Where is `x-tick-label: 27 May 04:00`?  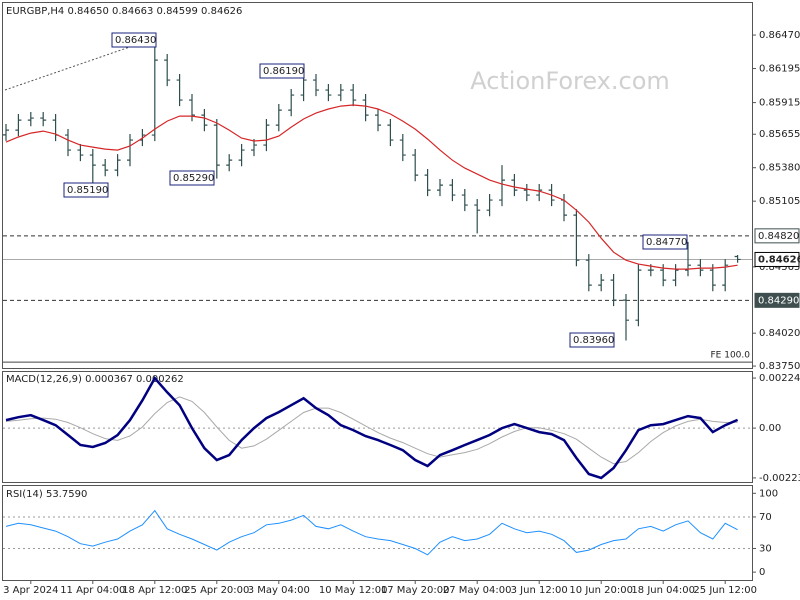 x-tick-label: 27 May 04:00 is located at coordinates (477, 590).